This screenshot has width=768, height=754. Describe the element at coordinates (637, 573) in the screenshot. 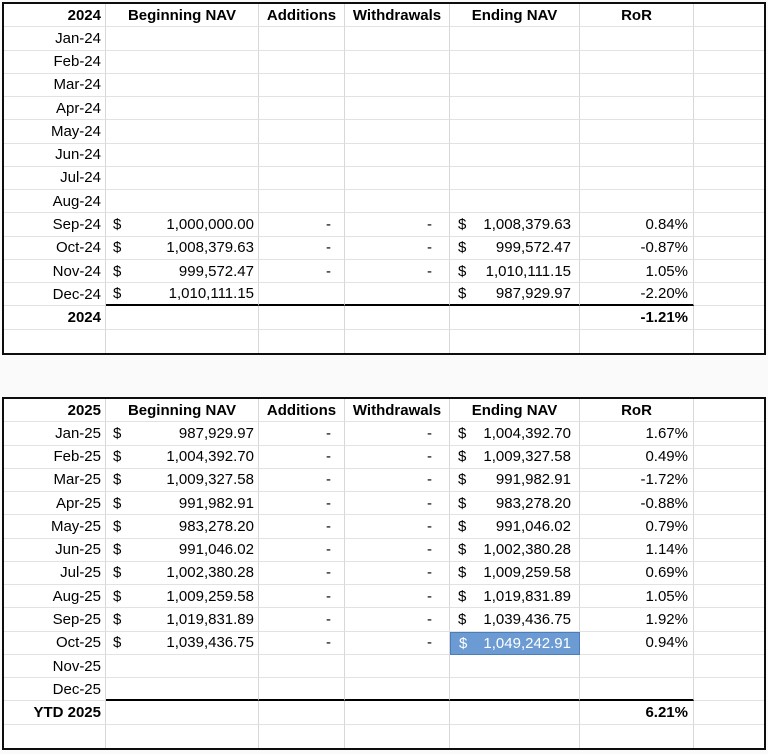

I see `ror-cell: 0.69%` at that location.